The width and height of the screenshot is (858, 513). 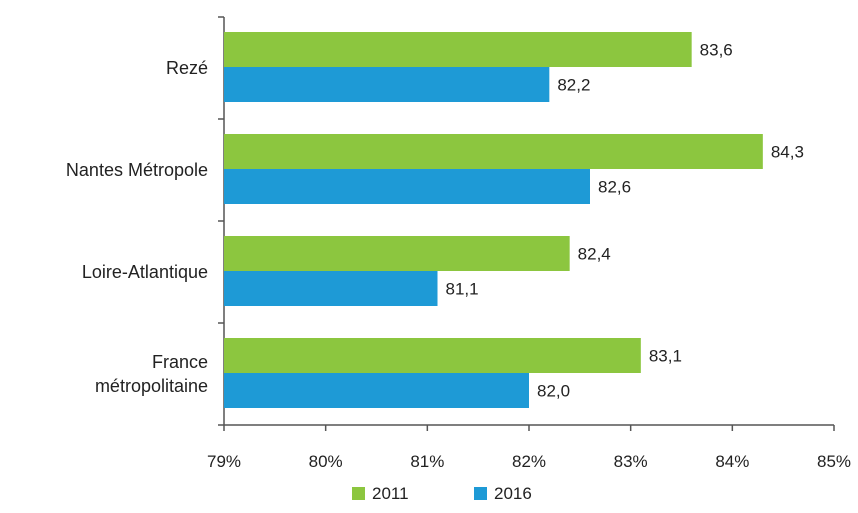 What do you see at coordinates (480, 493) in the screenshot?
I see `legend-swatch-2016` at bounding box center [480, 493].